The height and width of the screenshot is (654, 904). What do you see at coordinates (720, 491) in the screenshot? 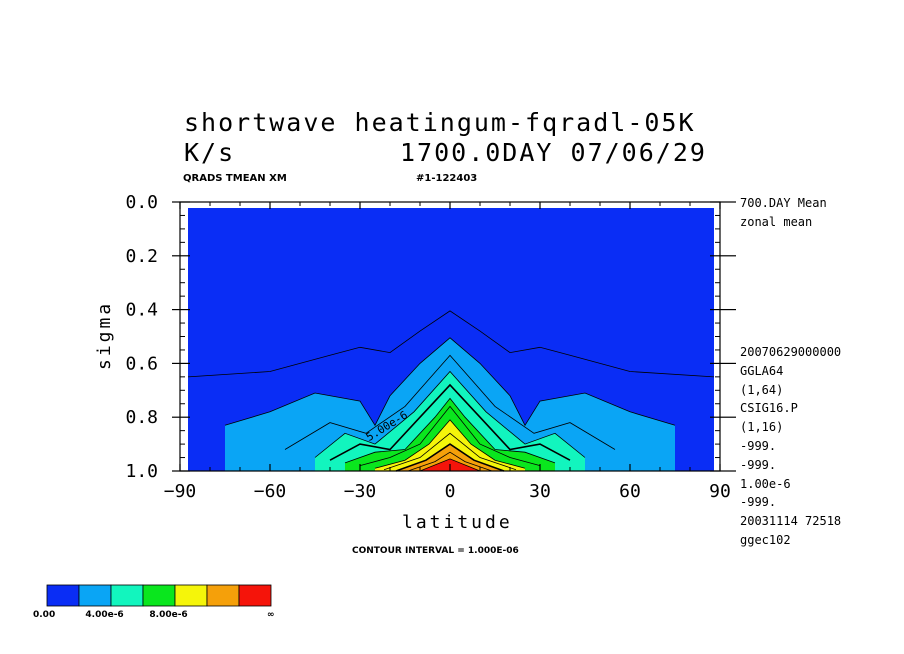
I see `x-tick-label: 90` at bounding box center [720, 491].